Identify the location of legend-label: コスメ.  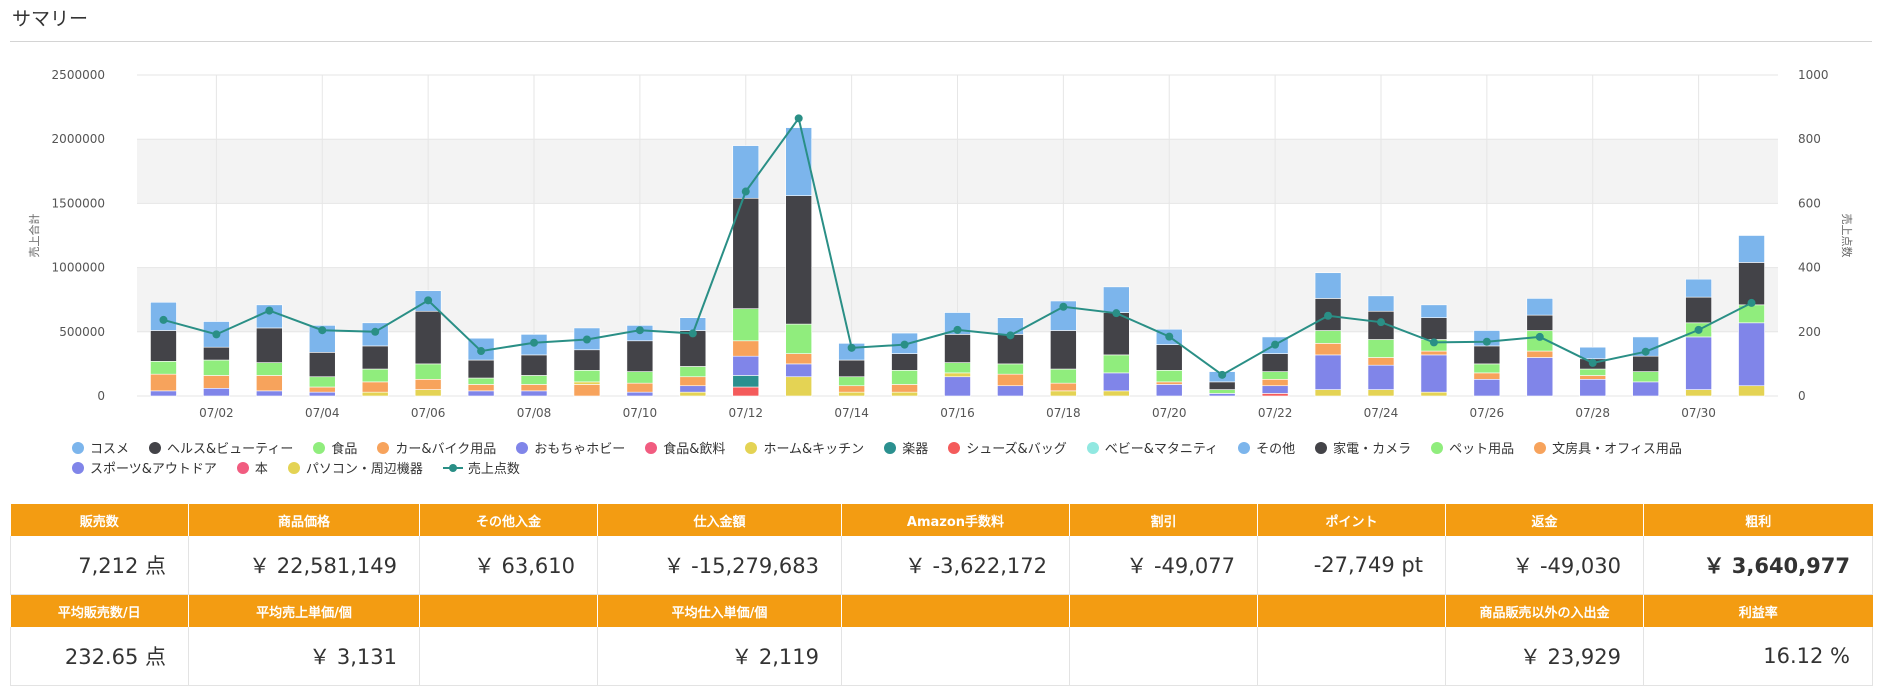
(110, 449).